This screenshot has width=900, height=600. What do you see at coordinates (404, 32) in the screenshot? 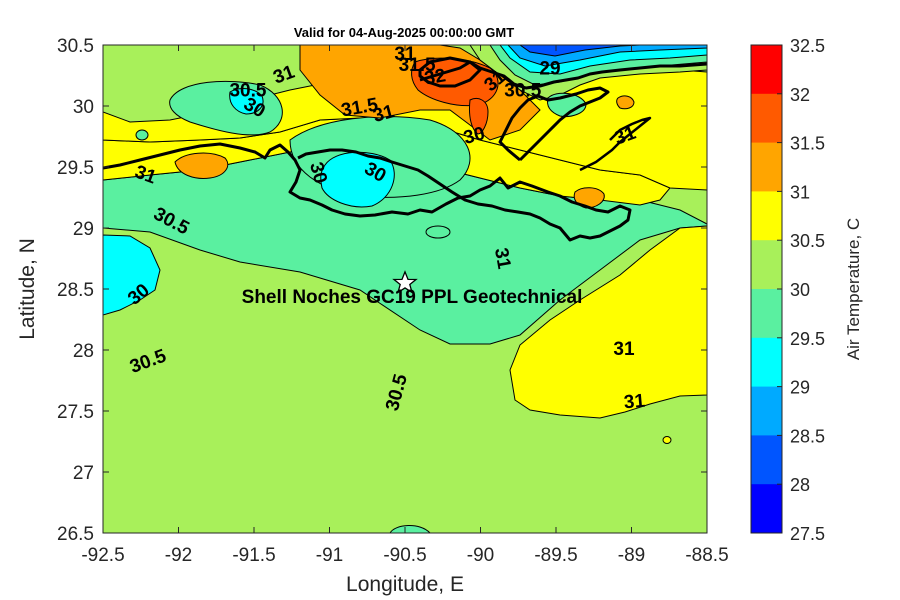
I see `map-title: Valid for 04-Aug-2025 00:00:00 GMT` at bounding box center [404, 32].